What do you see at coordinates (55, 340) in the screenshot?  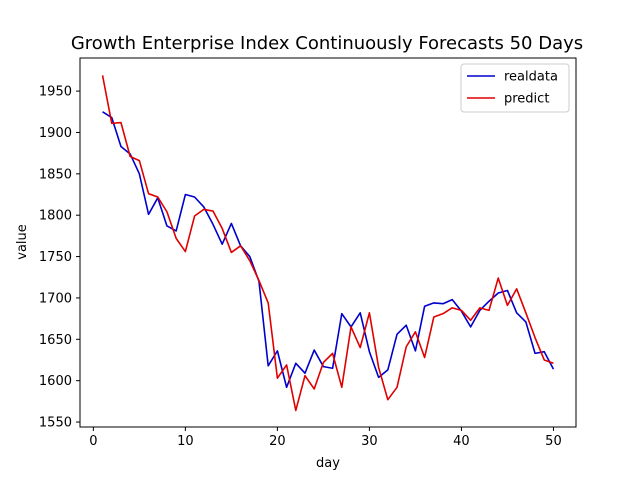 I see `y-tick-label: 1650` at bounding box center [55, 340].